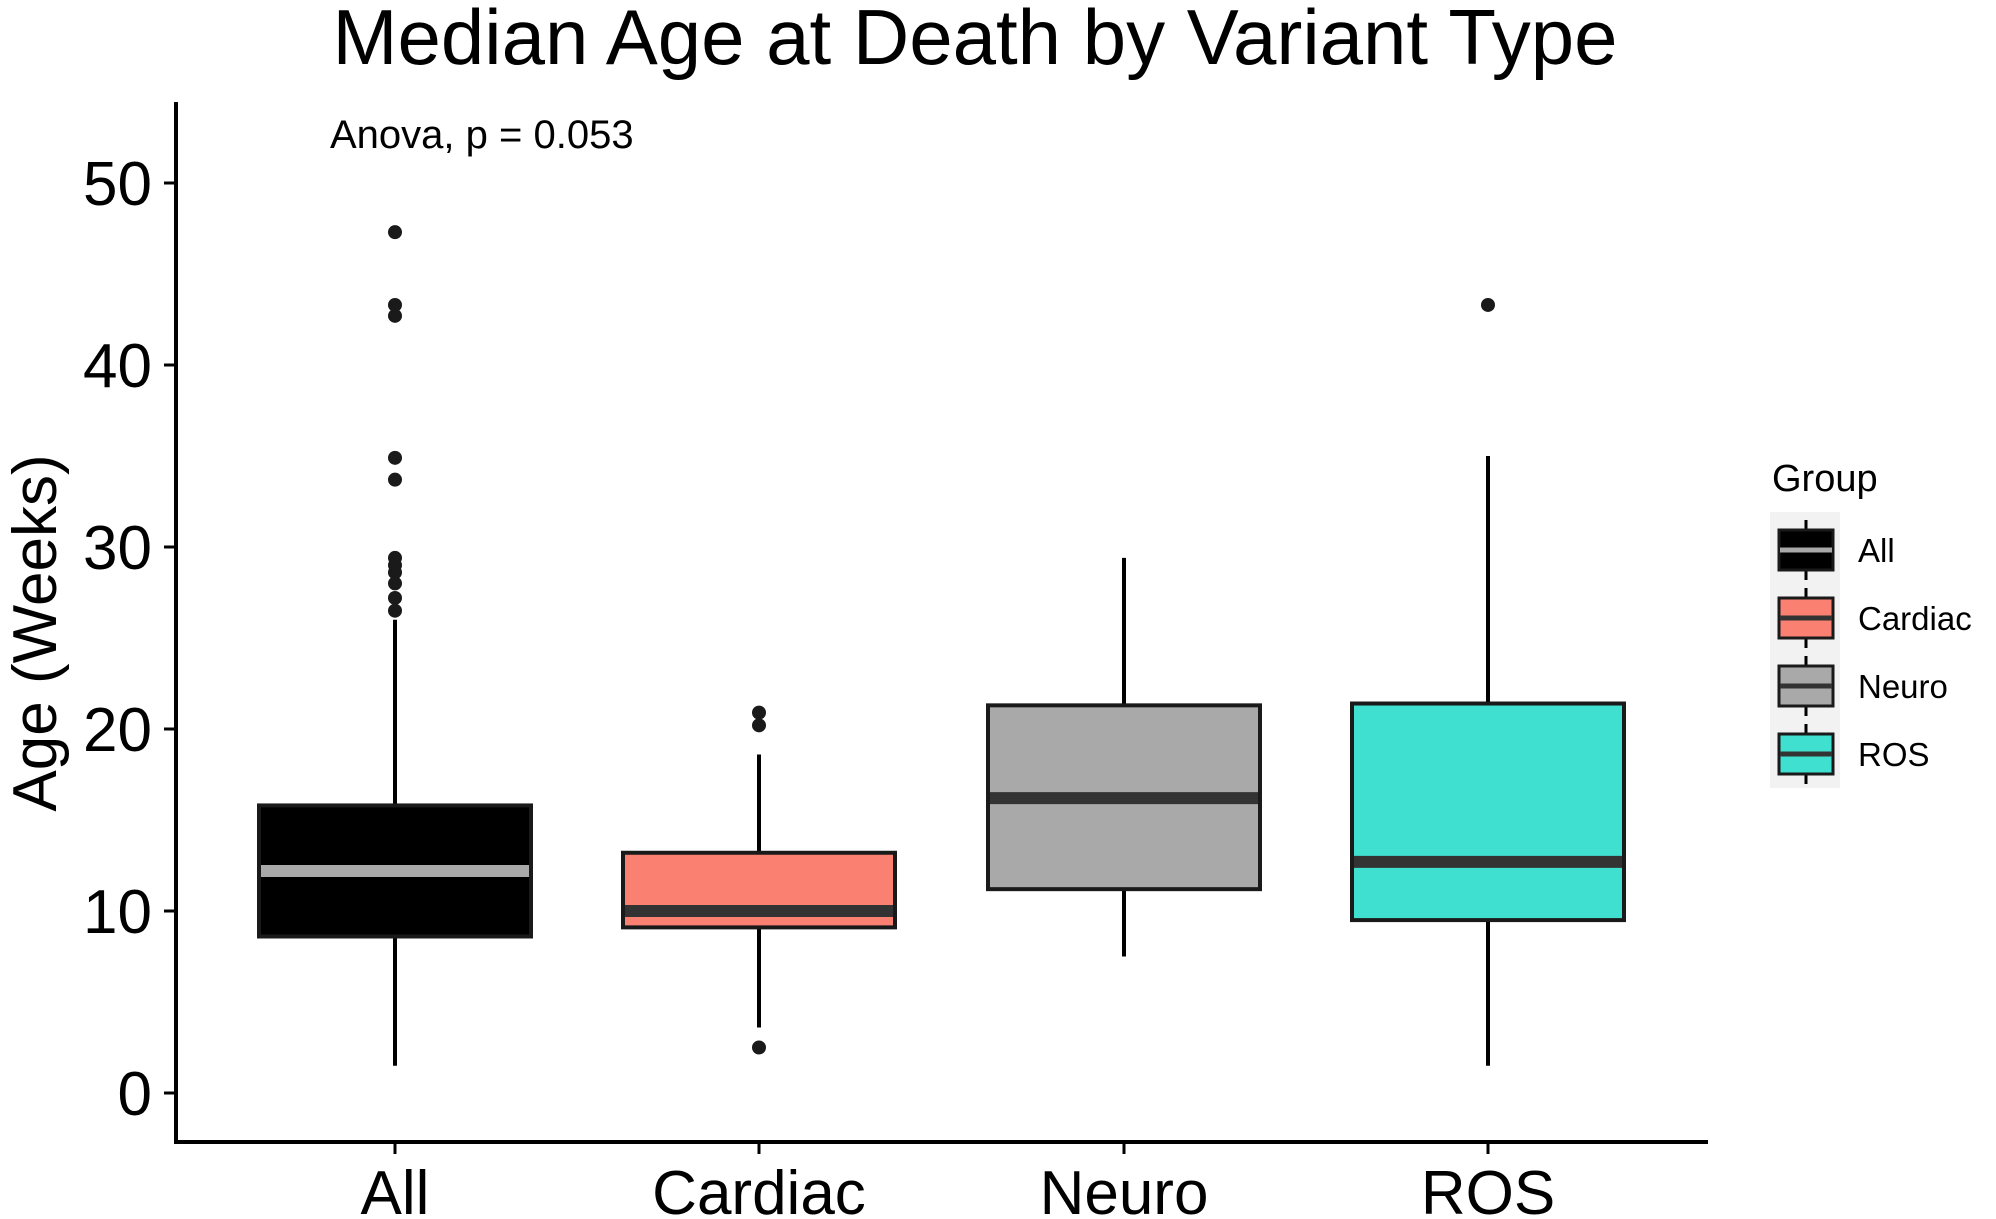 This screenshot has width=1996, height=1219. Describe the element at coordinates (395, 1189) in the screenshot. I see `x-tick-label: All` at that location.